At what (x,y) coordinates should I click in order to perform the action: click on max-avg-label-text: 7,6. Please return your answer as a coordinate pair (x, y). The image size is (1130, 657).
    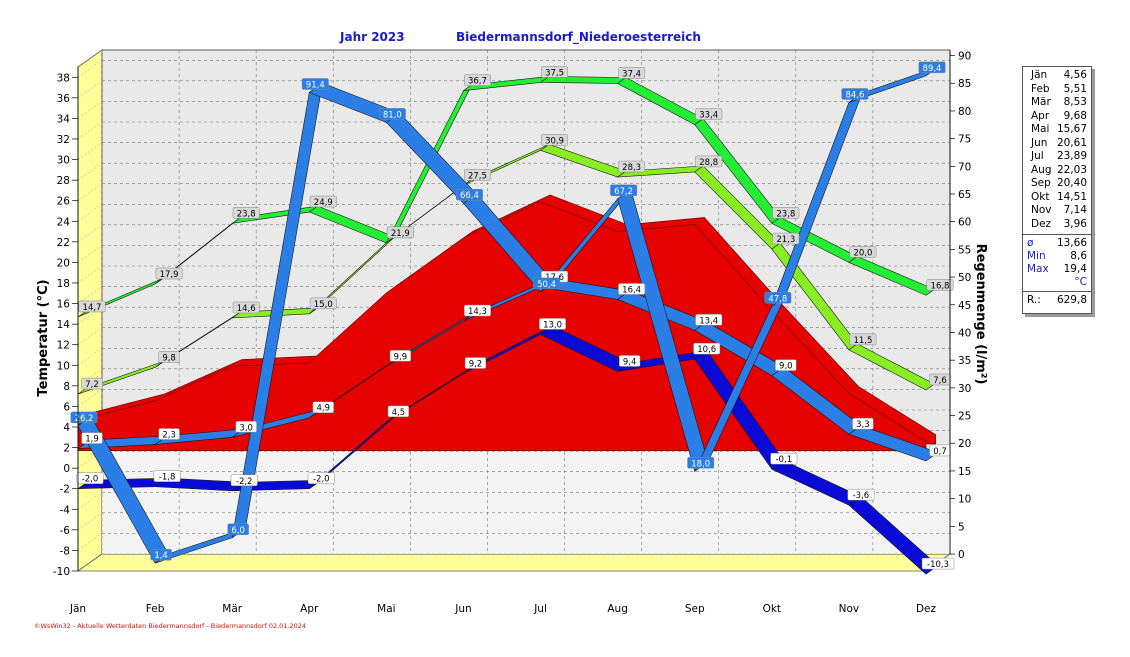
    Looking at the image, I should click on (940, 381).